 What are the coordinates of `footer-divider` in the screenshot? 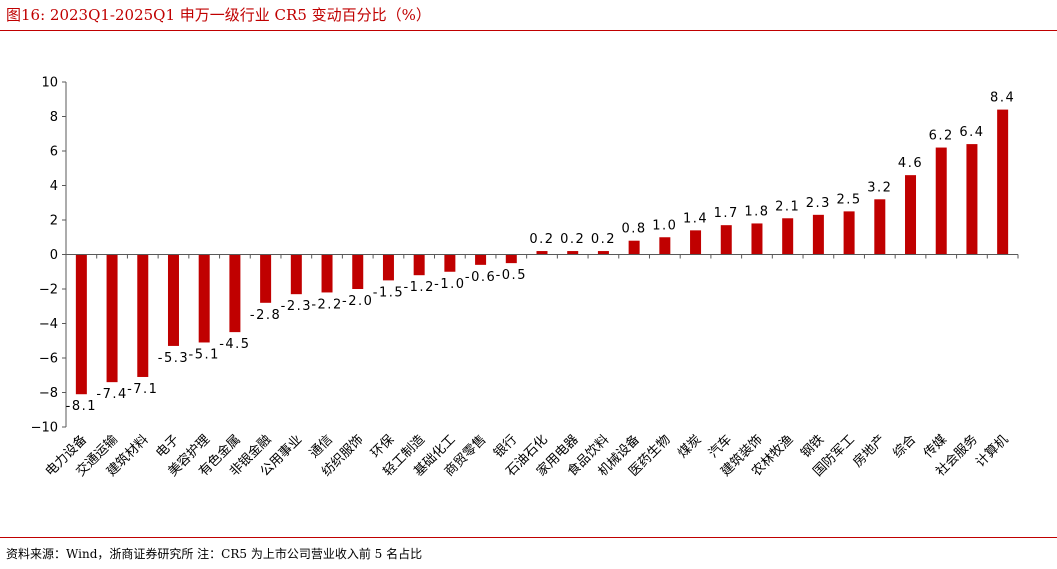 It's located at (528, 537).